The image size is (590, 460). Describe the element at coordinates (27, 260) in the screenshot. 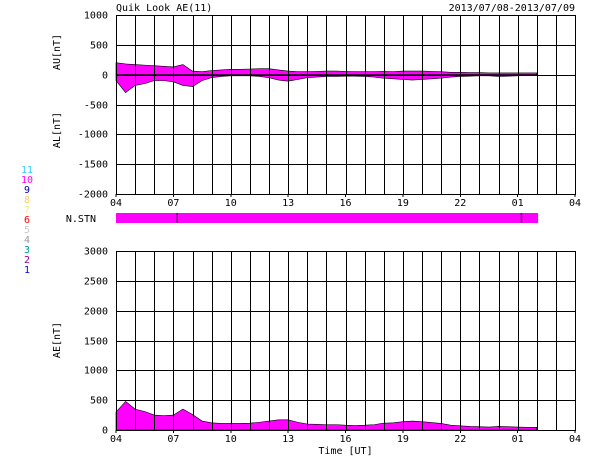

I see `station-legend-label: 2` at that location.